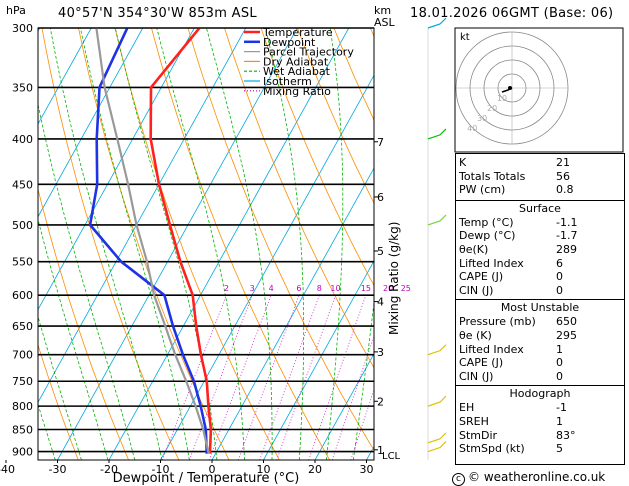 The image size is (629, 486). Describe the element at coordinates (486, 222) in the screenshot. I see `panel-row-label: Temp (°C)` at that location.